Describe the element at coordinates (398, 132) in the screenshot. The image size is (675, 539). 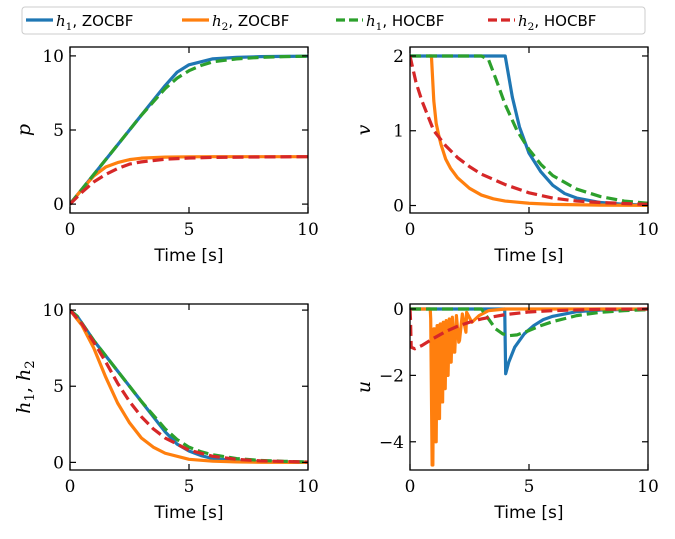
I see `y-tick-label: 1` at that location.